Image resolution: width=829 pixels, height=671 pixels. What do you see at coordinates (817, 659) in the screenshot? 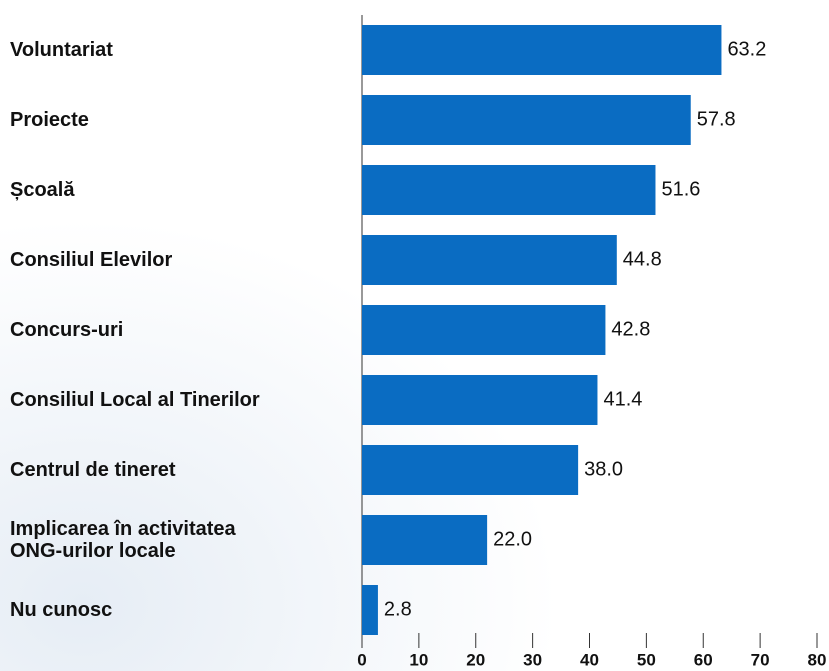
I see `x-tick-label: 80` at bounding box center [817, 659].